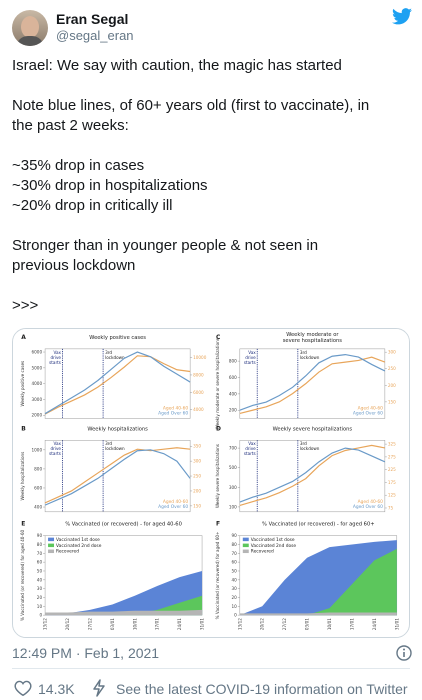  I want to click on timestamp: 12:49 PM · Feb 1, 2021, so click(86, 653).